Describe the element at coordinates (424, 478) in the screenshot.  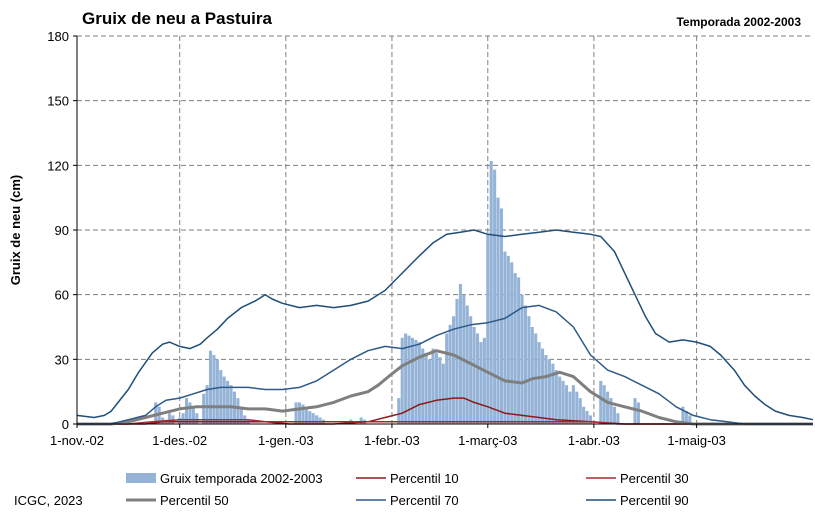
I see `legend-label: Percentil 10` at that location.